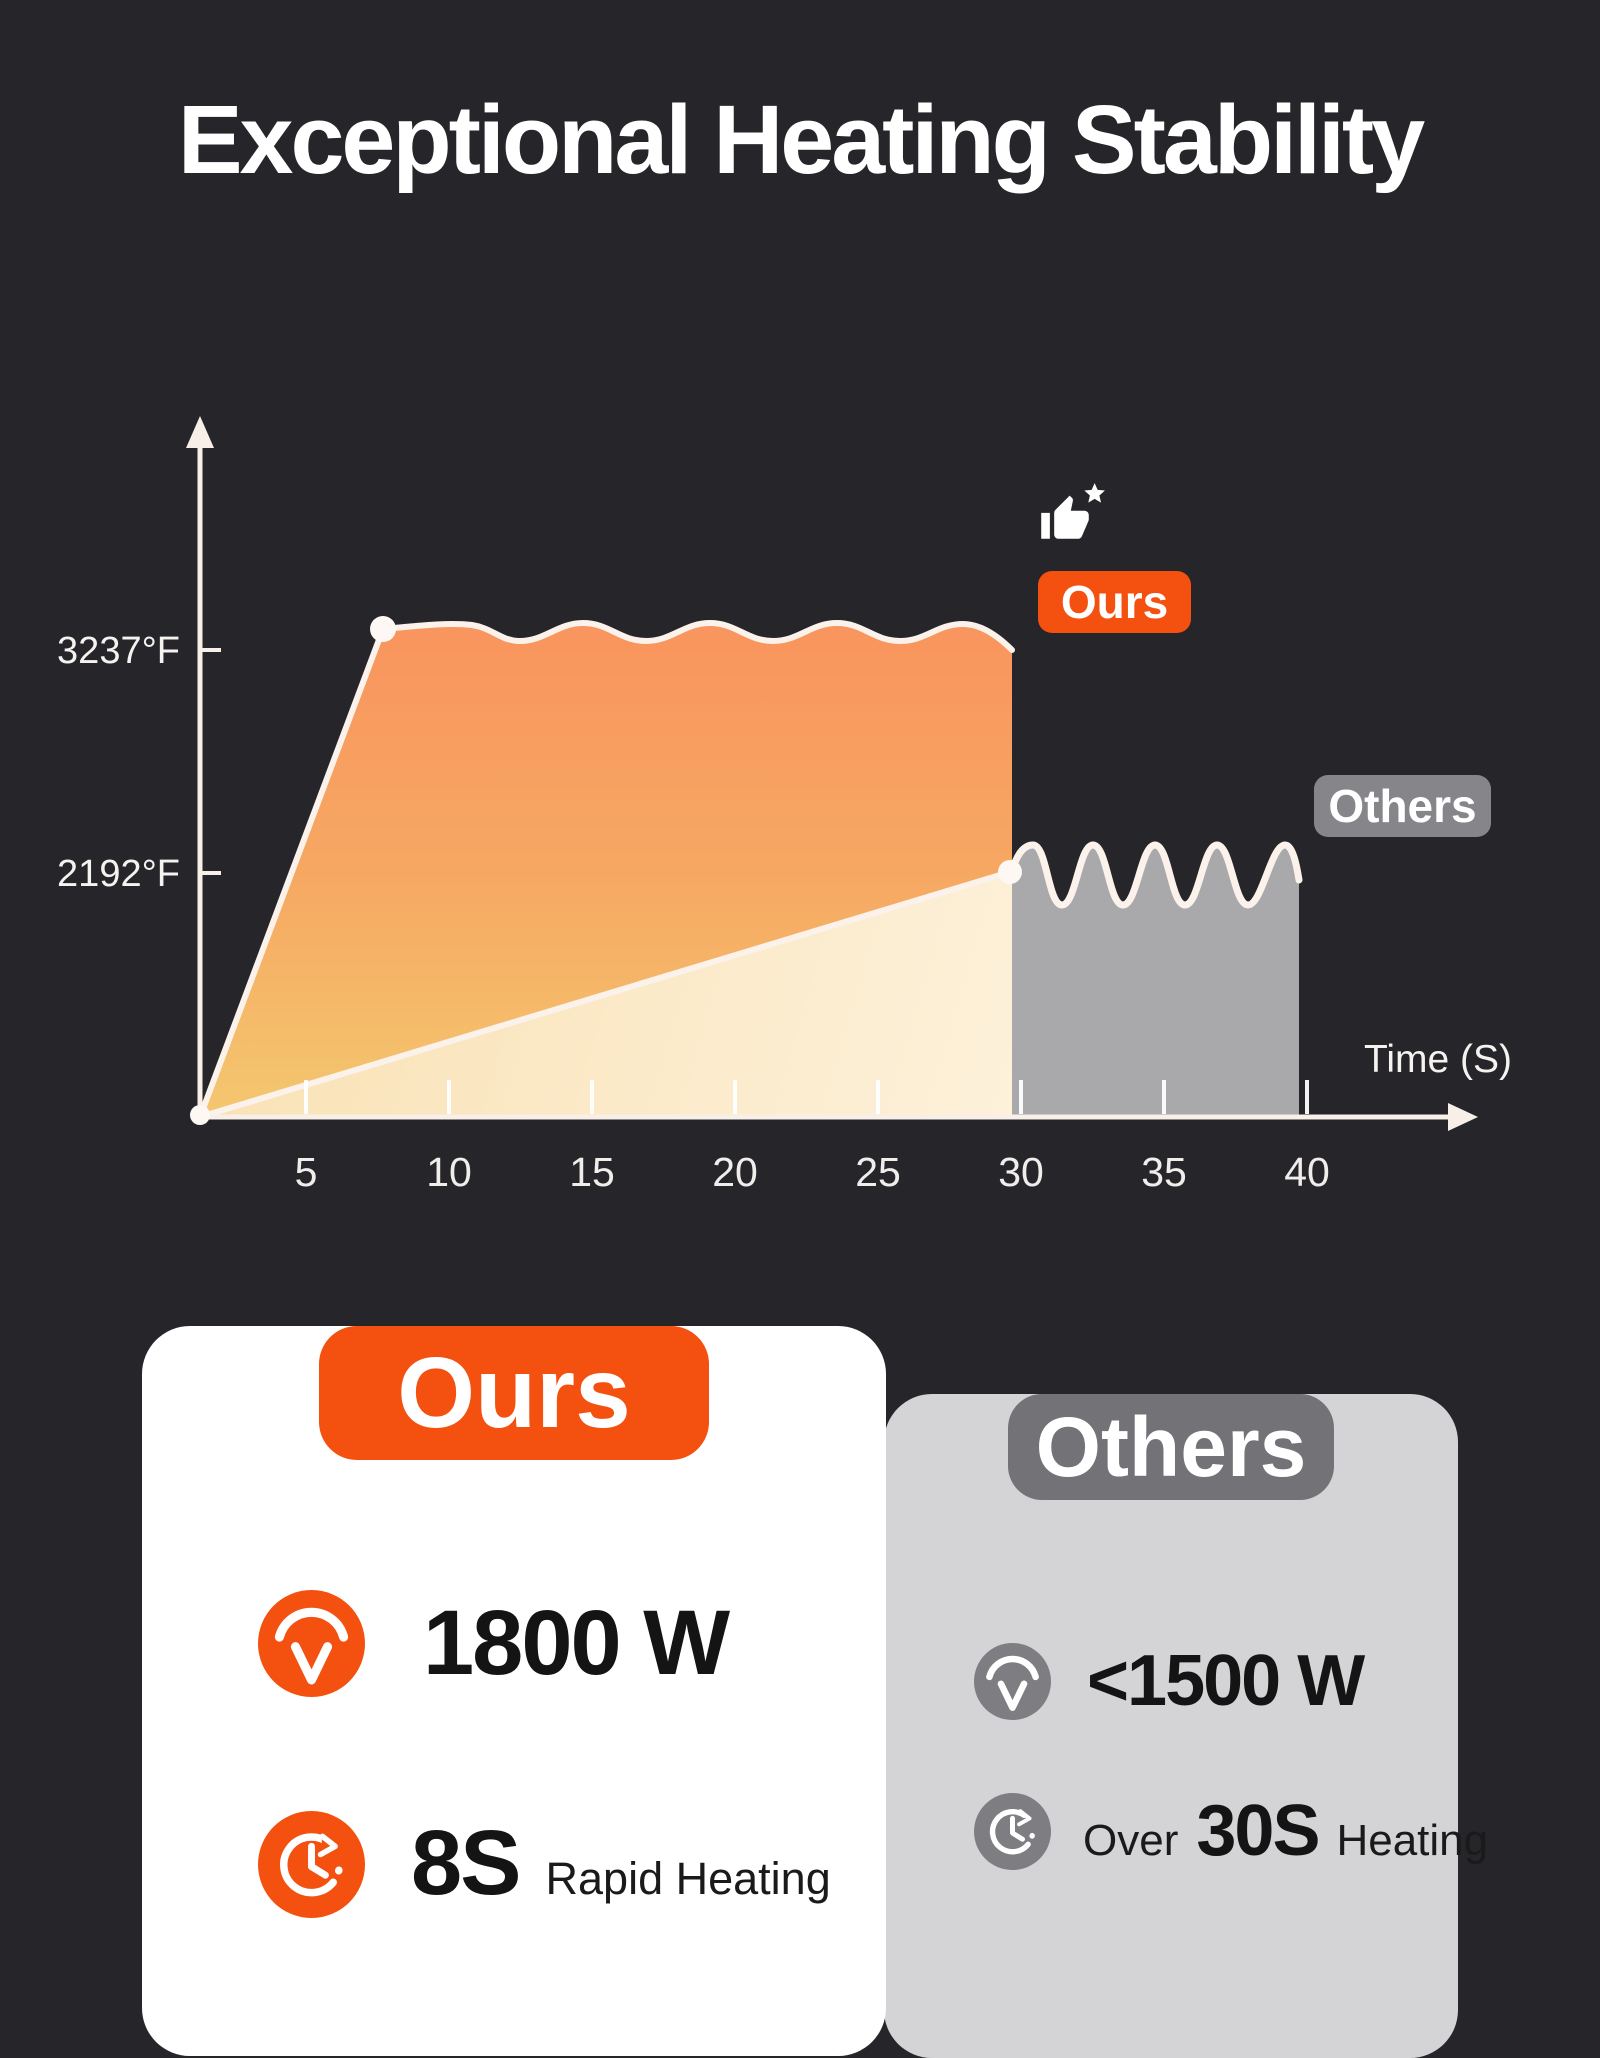  I want to click on others-oscillation-area, so click(1155, 981).